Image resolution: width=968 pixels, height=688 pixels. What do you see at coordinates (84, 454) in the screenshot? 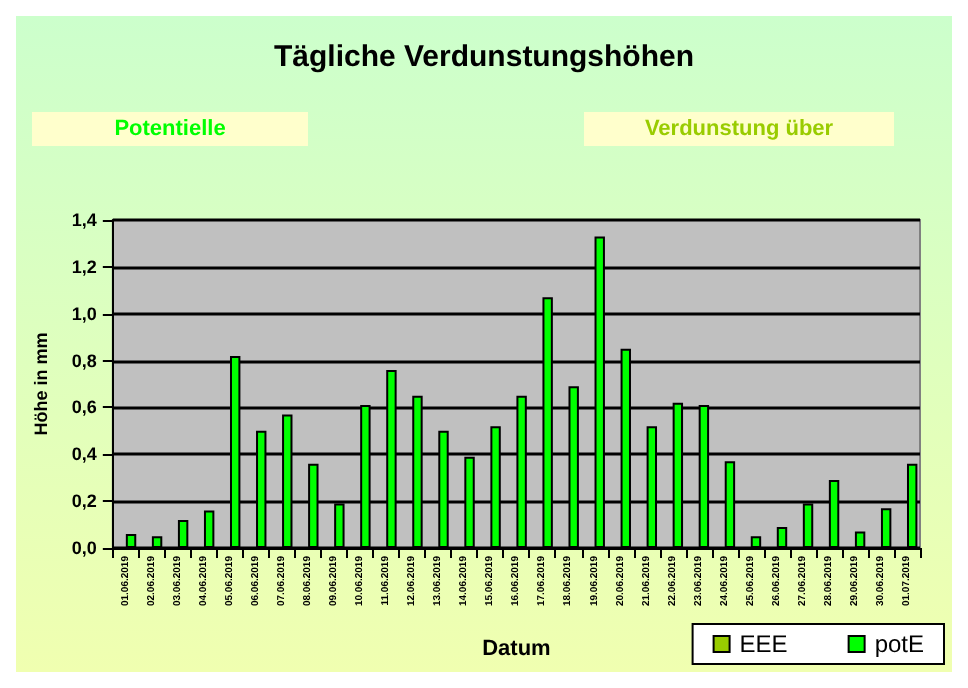
I see `y-tick-label: 0,4` at bounding box center [84, 454].